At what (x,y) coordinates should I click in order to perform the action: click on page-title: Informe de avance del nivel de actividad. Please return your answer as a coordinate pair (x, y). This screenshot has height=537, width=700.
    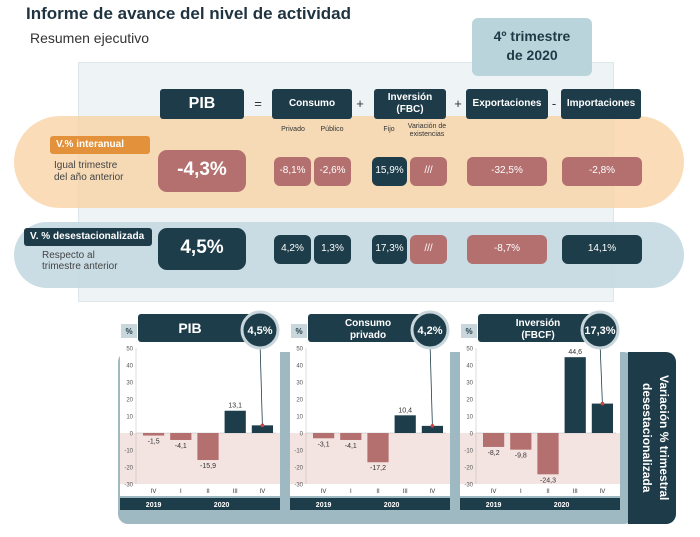
    Looking at the image, I should click on (189, 13).